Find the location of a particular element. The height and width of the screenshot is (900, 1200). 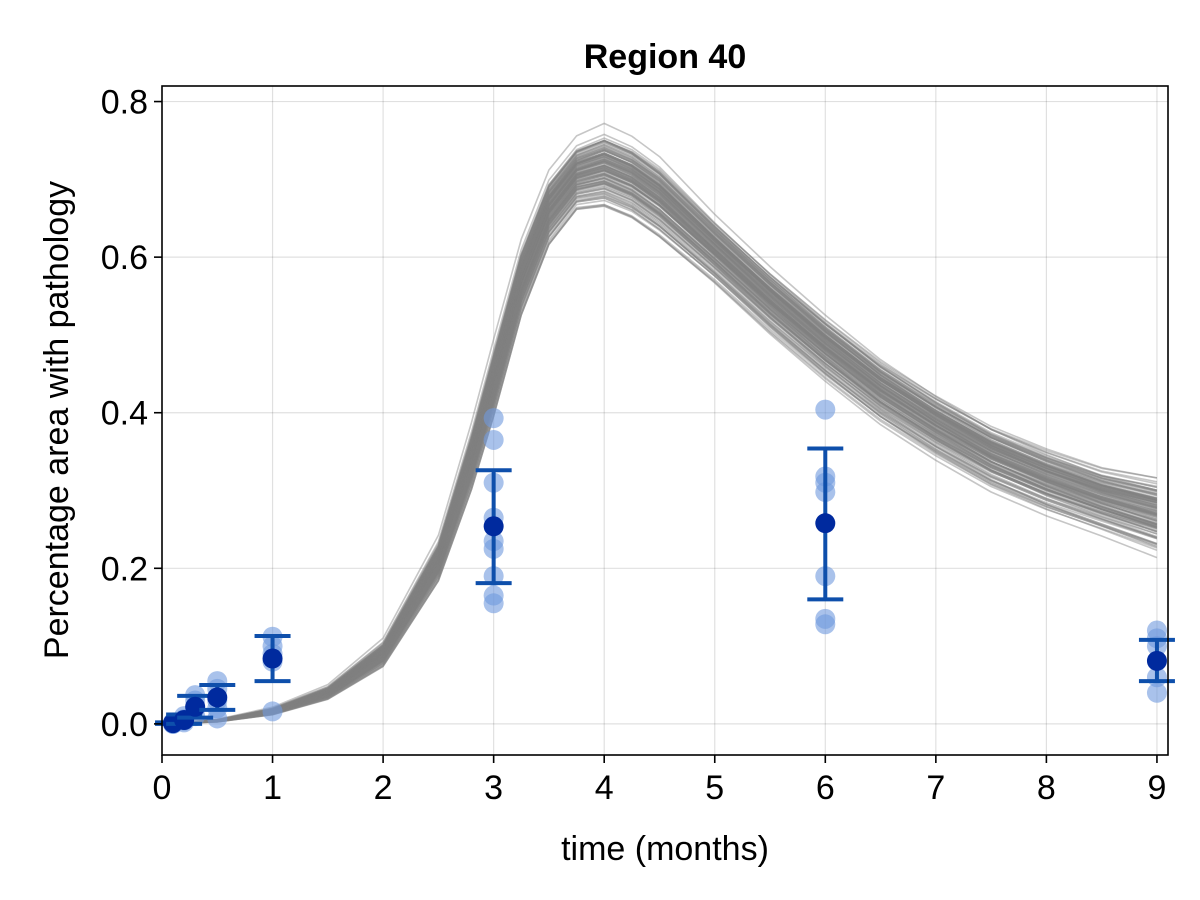

x-tick-label: 4 is located at coordinates (604, 788).